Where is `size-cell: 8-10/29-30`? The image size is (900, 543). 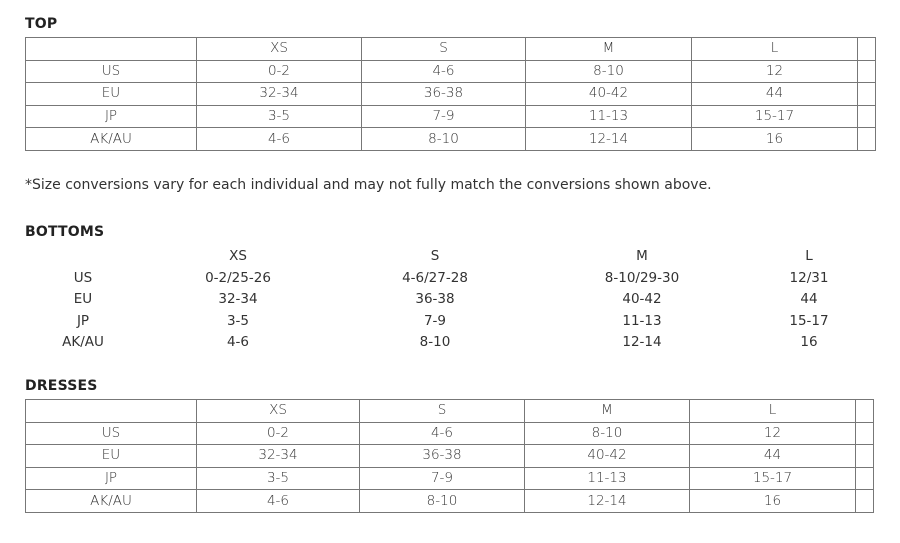 size-cell: 8-10/29-30 is located at coordinates (642, 277).